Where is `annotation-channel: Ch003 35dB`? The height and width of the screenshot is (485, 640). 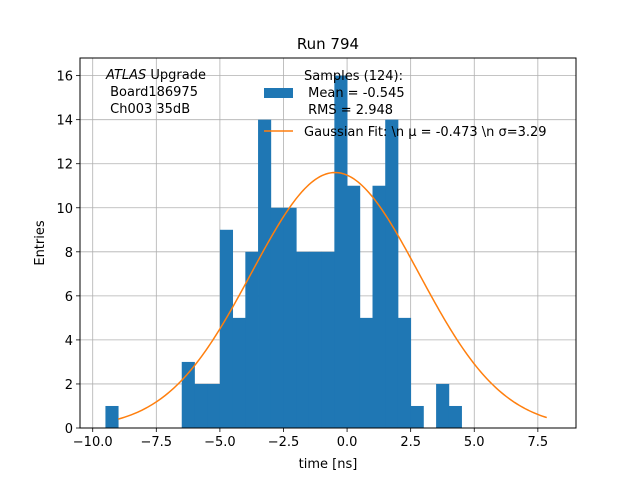 annotation-channel: Ch003 35dB is located at coordinates (148, 109).